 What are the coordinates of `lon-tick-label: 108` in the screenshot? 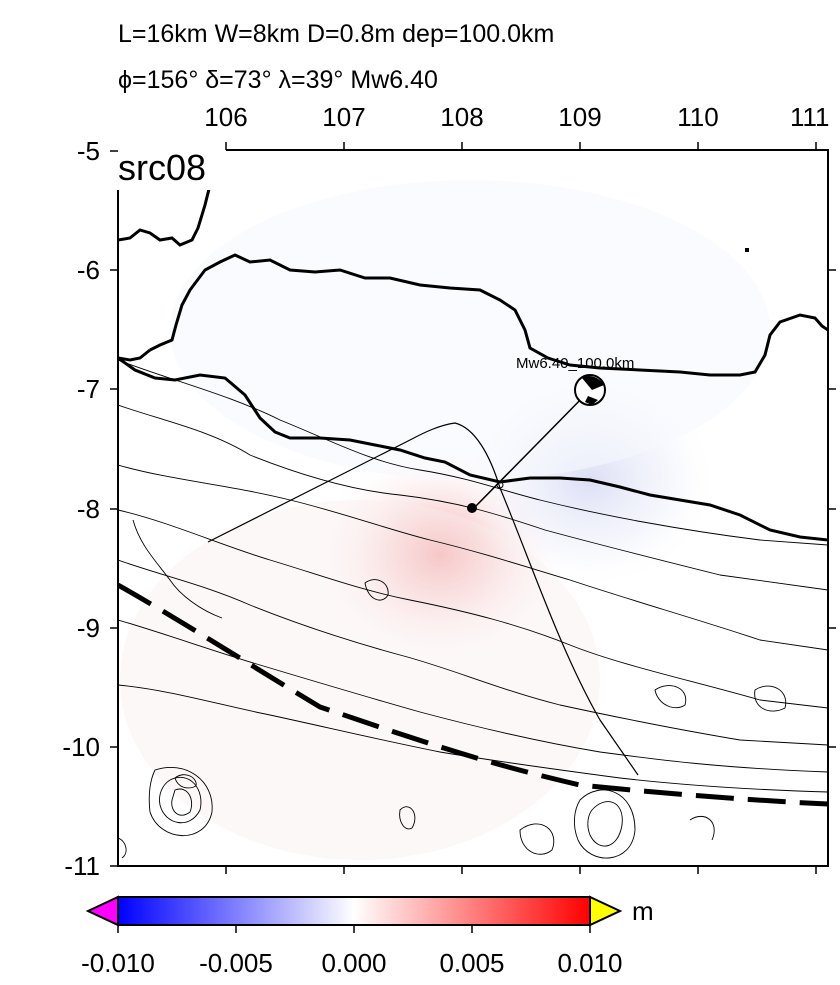 It's located at (461, 117).